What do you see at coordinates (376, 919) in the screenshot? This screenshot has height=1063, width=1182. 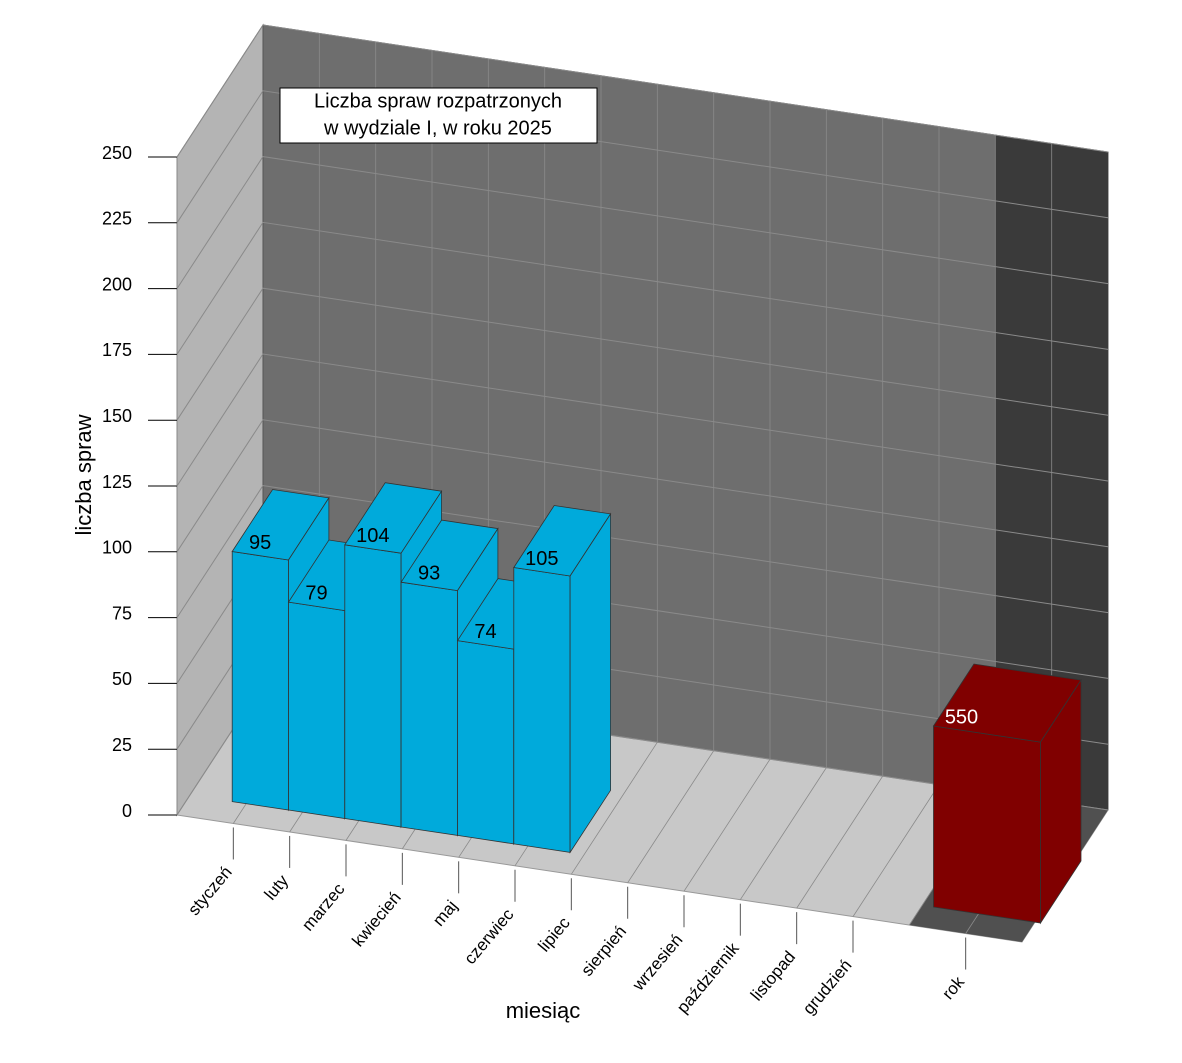 I see `x-tick-label: kwiecień` at bounding box center [376, 919].